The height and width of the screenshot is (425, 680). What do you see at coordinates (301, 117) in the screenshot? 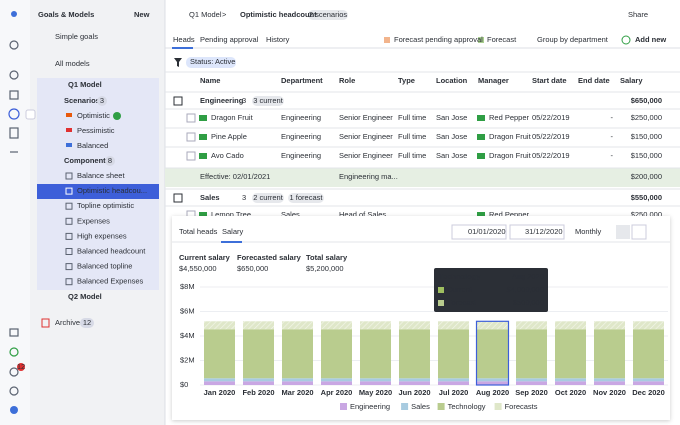
I see `cell-department: Engineering` at bounding box center [301, 117].